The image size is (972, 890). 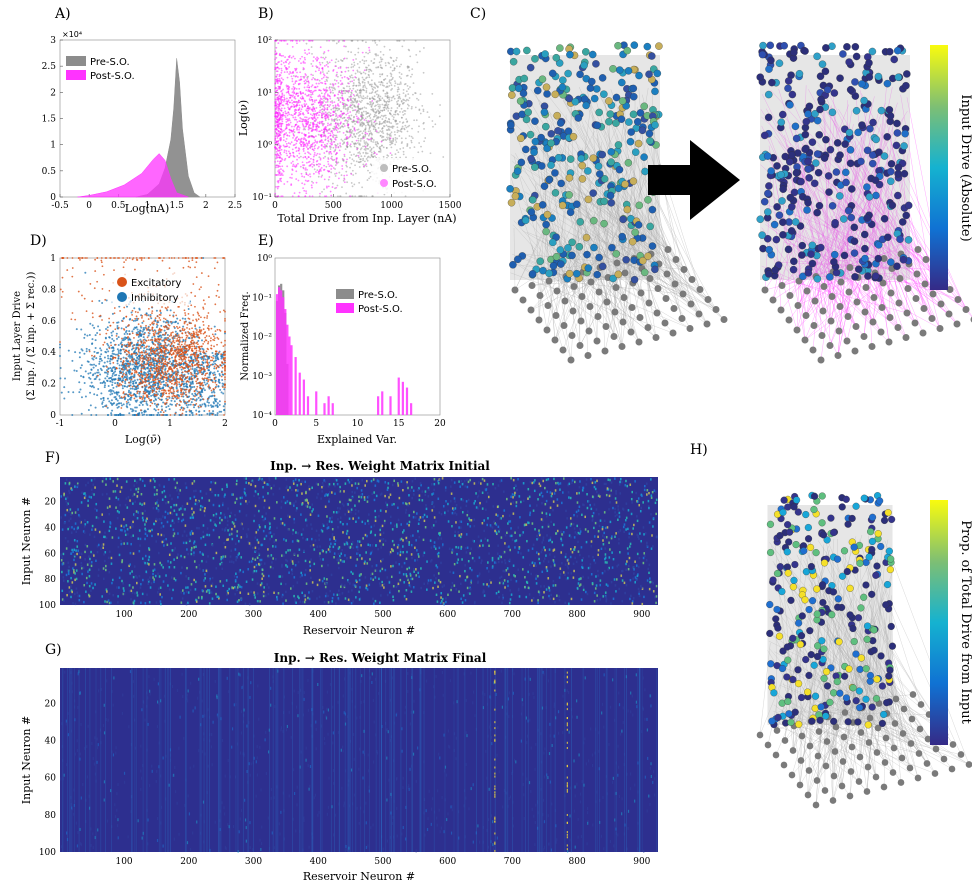 I want to click on chart-a-y-tick-label: 1, so click(x=53, y=146).